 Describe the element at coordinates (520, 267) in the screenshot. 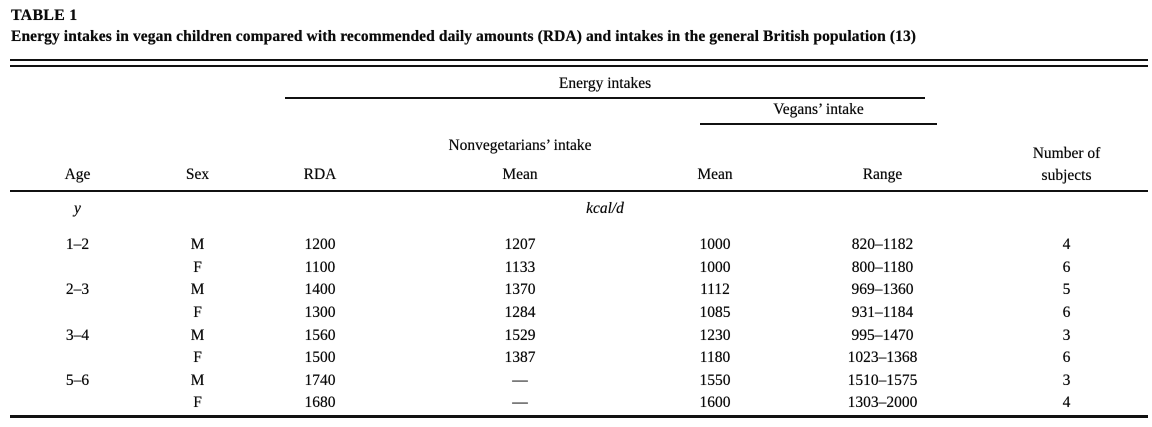

I see `cell-nonveg_mean: 1133` at that location.